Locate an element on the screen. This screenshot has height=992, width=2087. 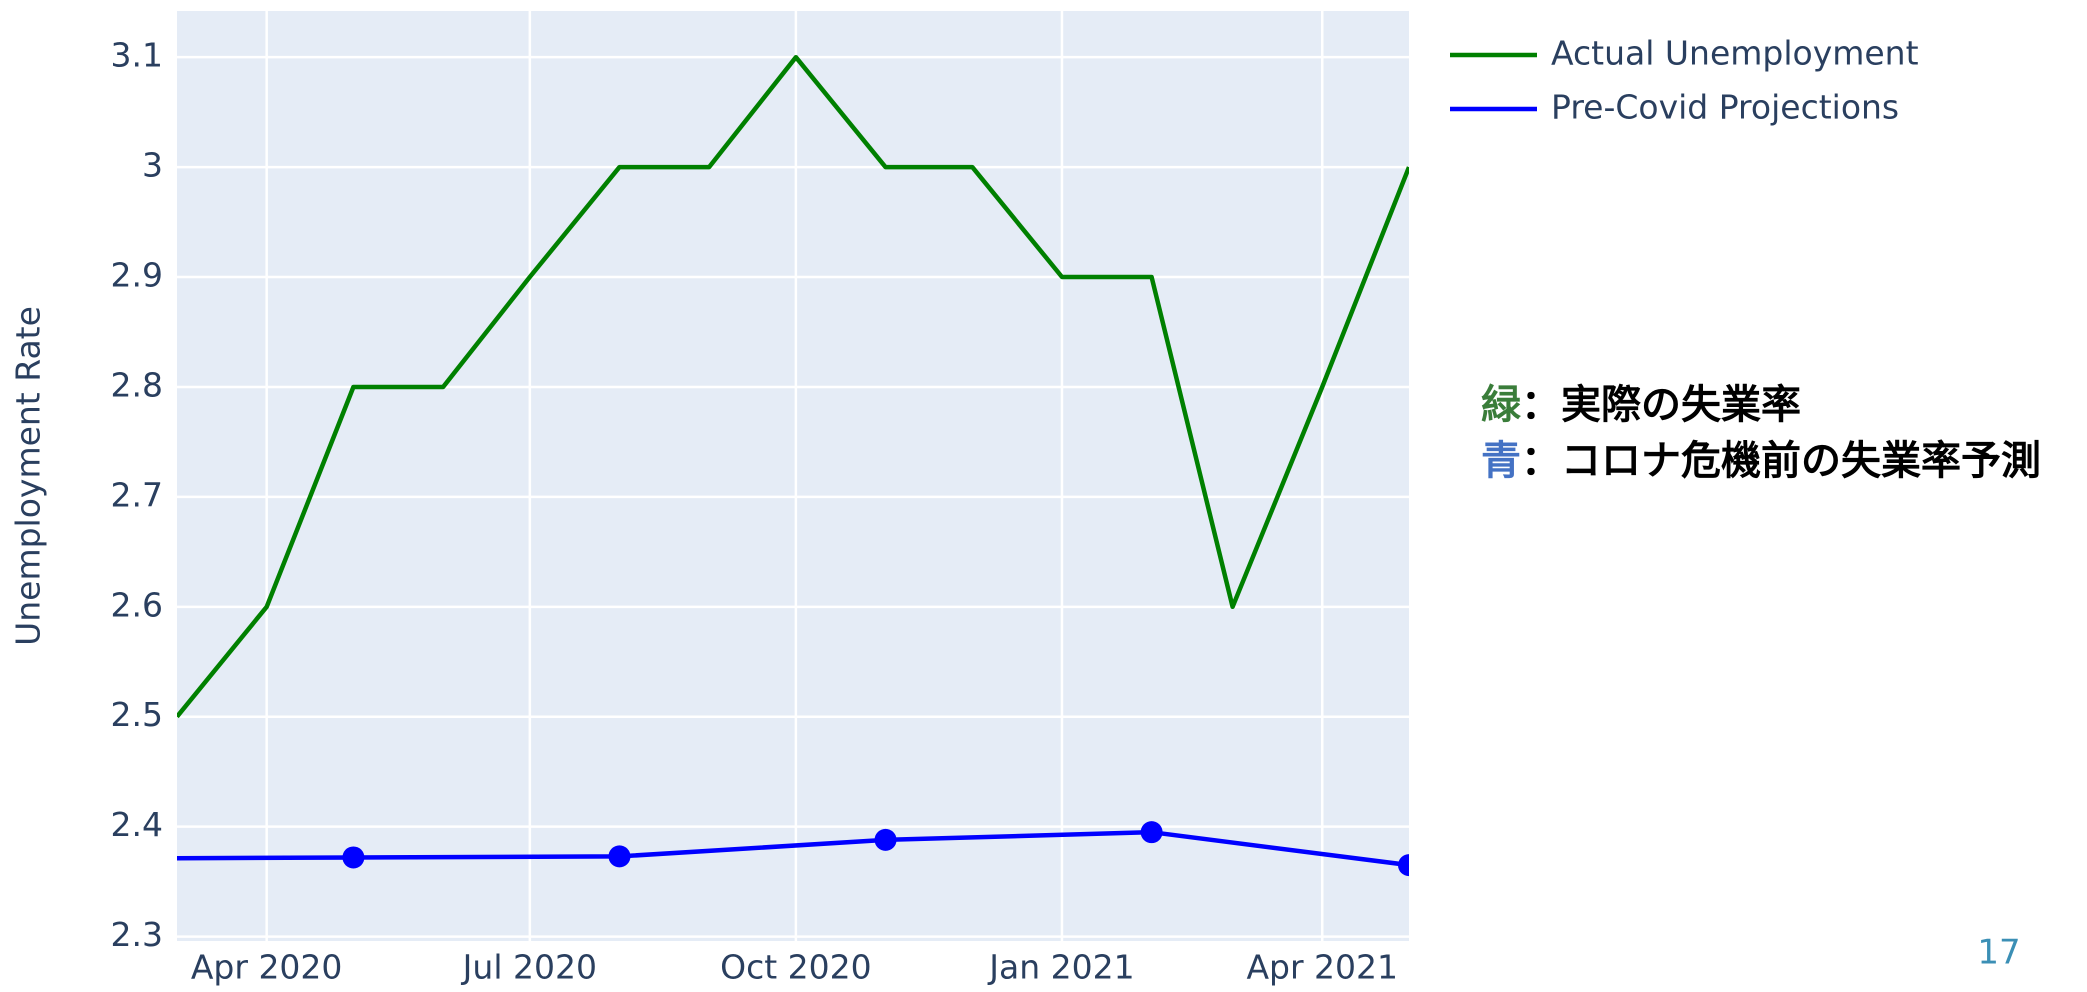
annotation-text: ：実際の失業率 is located at coordinates (1661, 405).